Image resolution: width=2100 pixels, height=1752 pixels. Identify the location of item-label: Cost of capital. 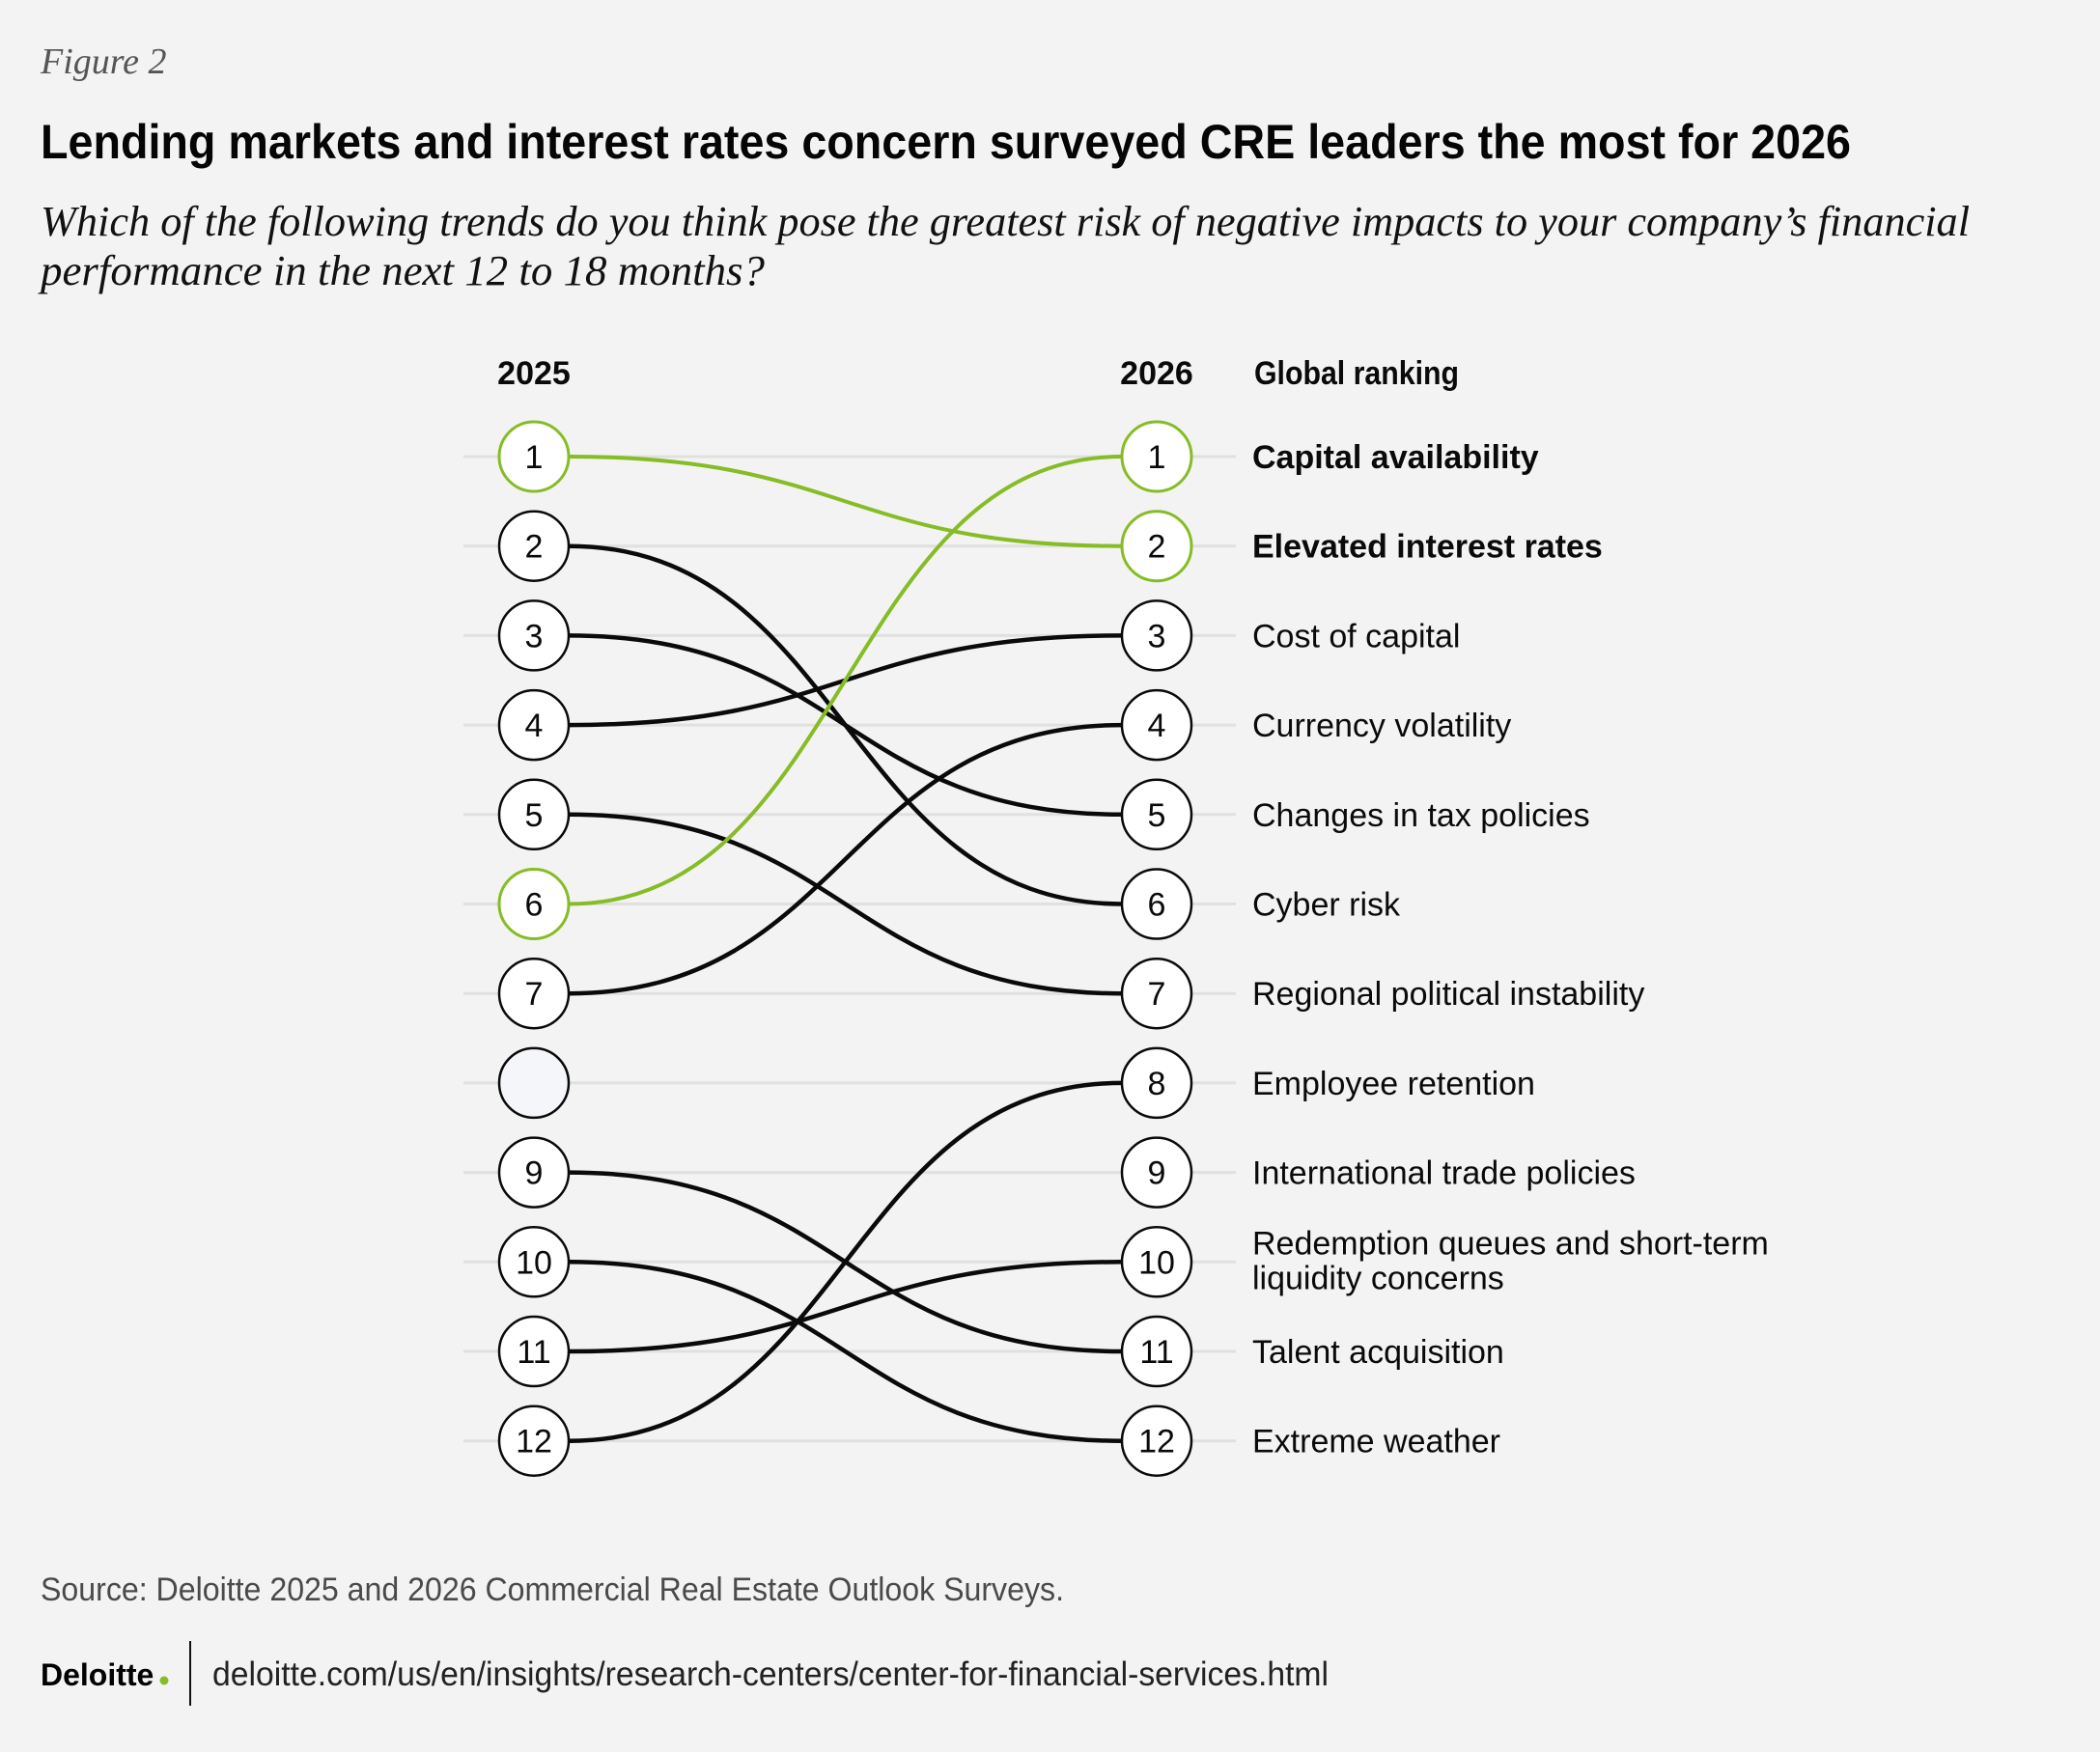
(1356, 636).